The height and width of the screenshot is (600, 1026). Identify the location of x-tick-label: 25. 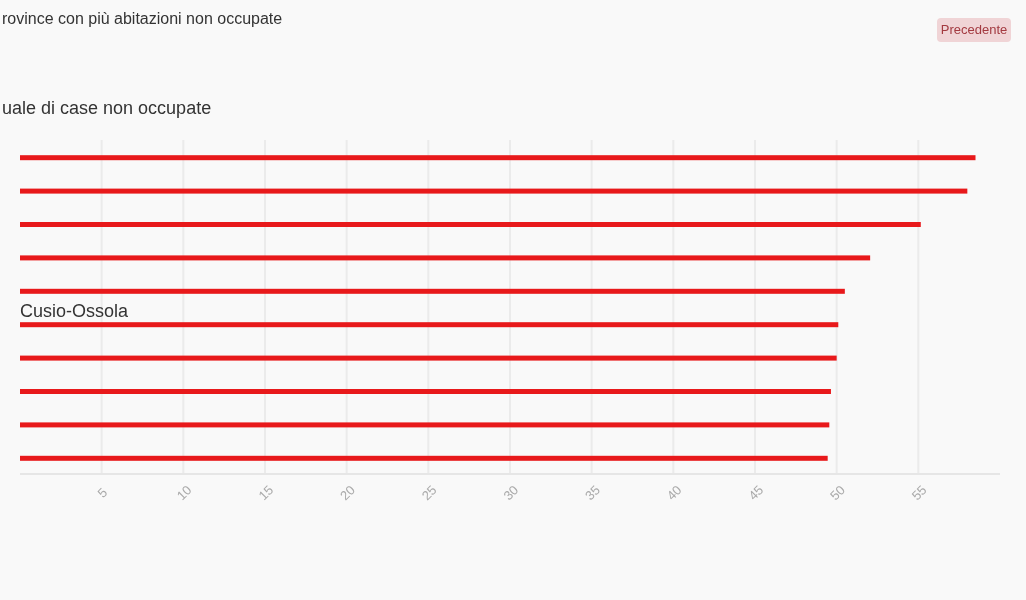
(429, 493).